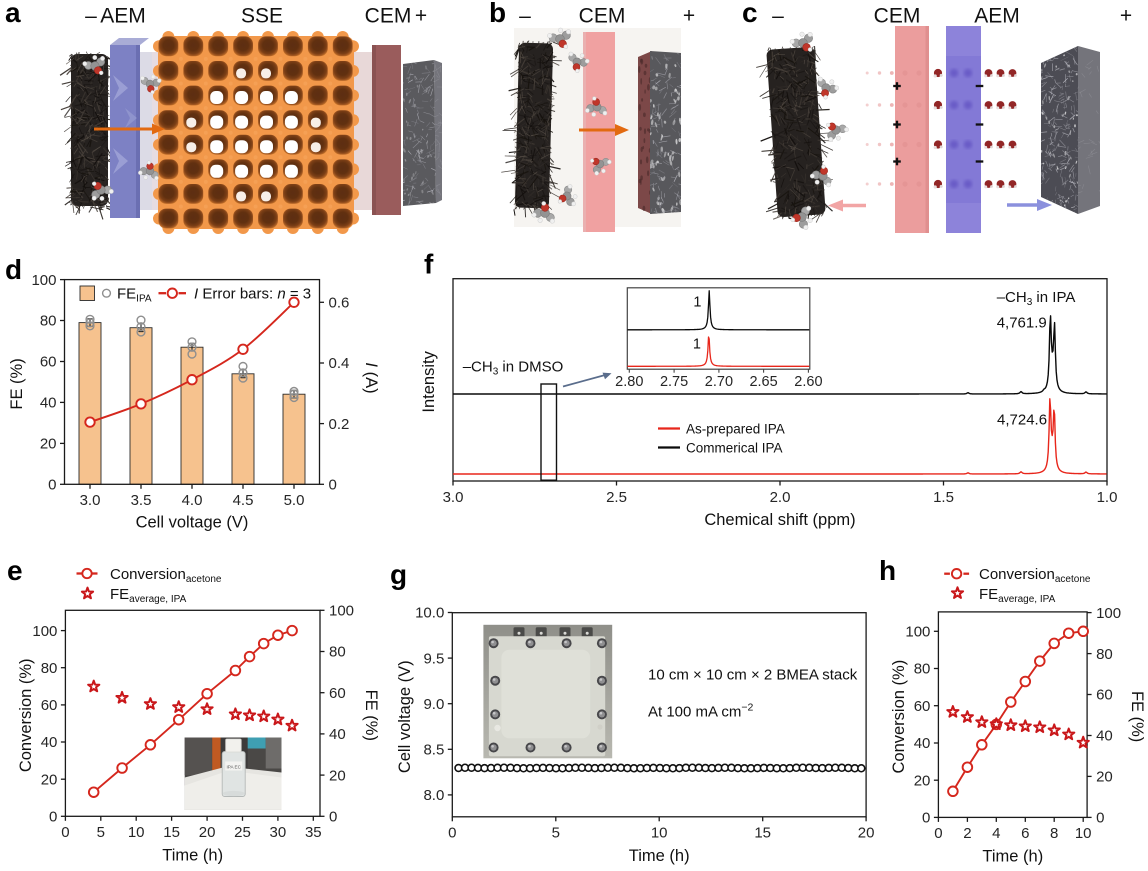 Image resolution: width=1148 pixels, height=871 pixels. I want to click on svg-text: 4,761.9, so click(1022, 323).